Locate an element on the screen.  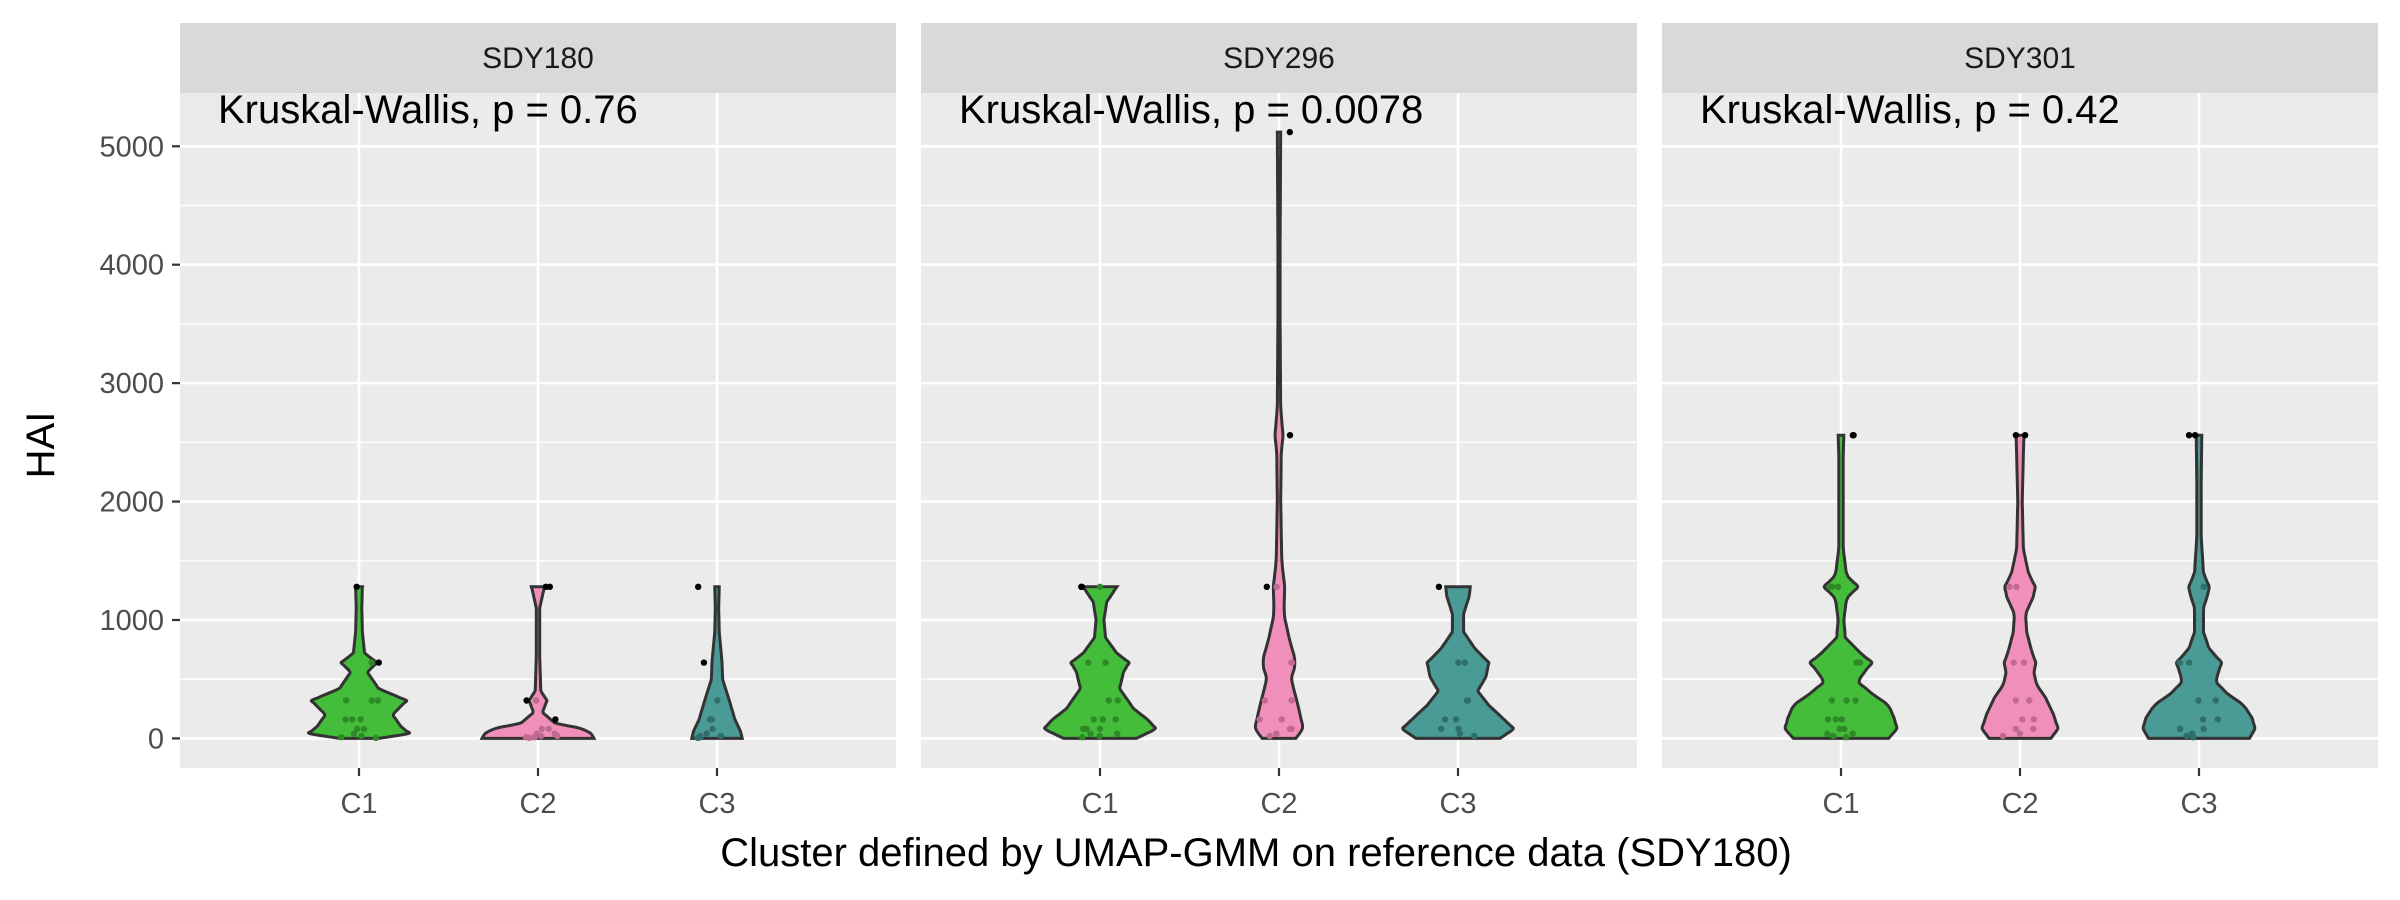
x-tick-label-c3: C3 is located at coordinates (2198, 804).